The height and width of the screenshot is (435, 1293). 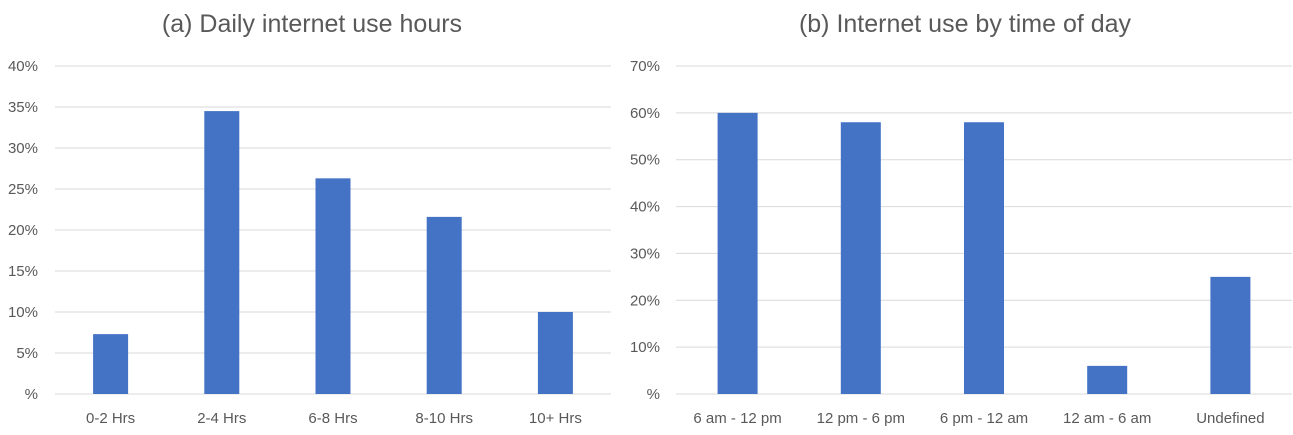 What do you see at coordinates (444, 305) in the screenshot?
I see `bar-8-10-hrs` at bounding box center [444, 305].